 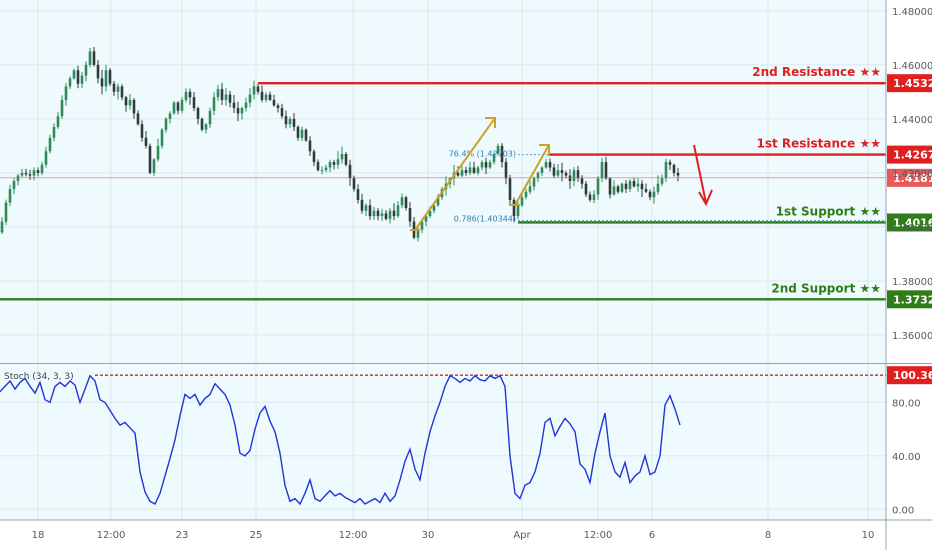 I want to click on fib-arrow-left, so click(x=455, y=174).